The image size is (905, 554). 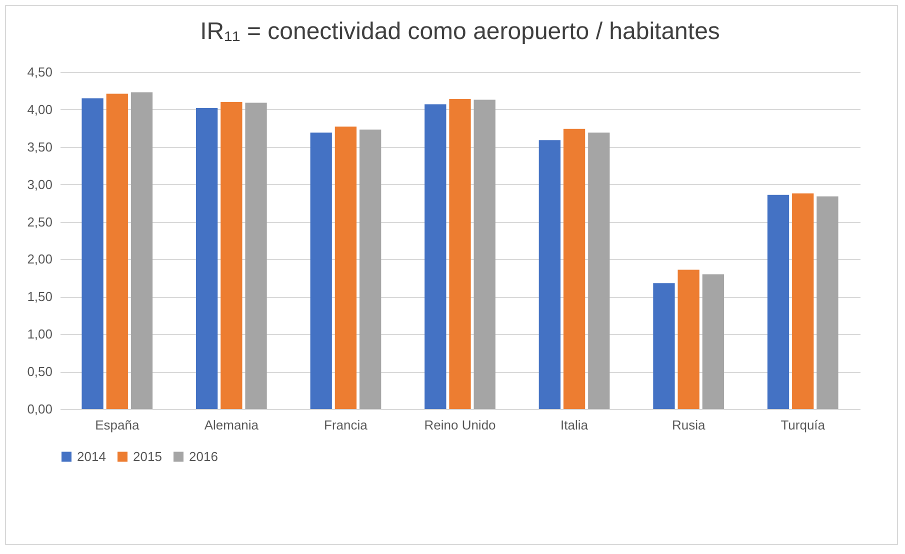 I want to click on x-tick-label: España, so click(x=117, y=425).